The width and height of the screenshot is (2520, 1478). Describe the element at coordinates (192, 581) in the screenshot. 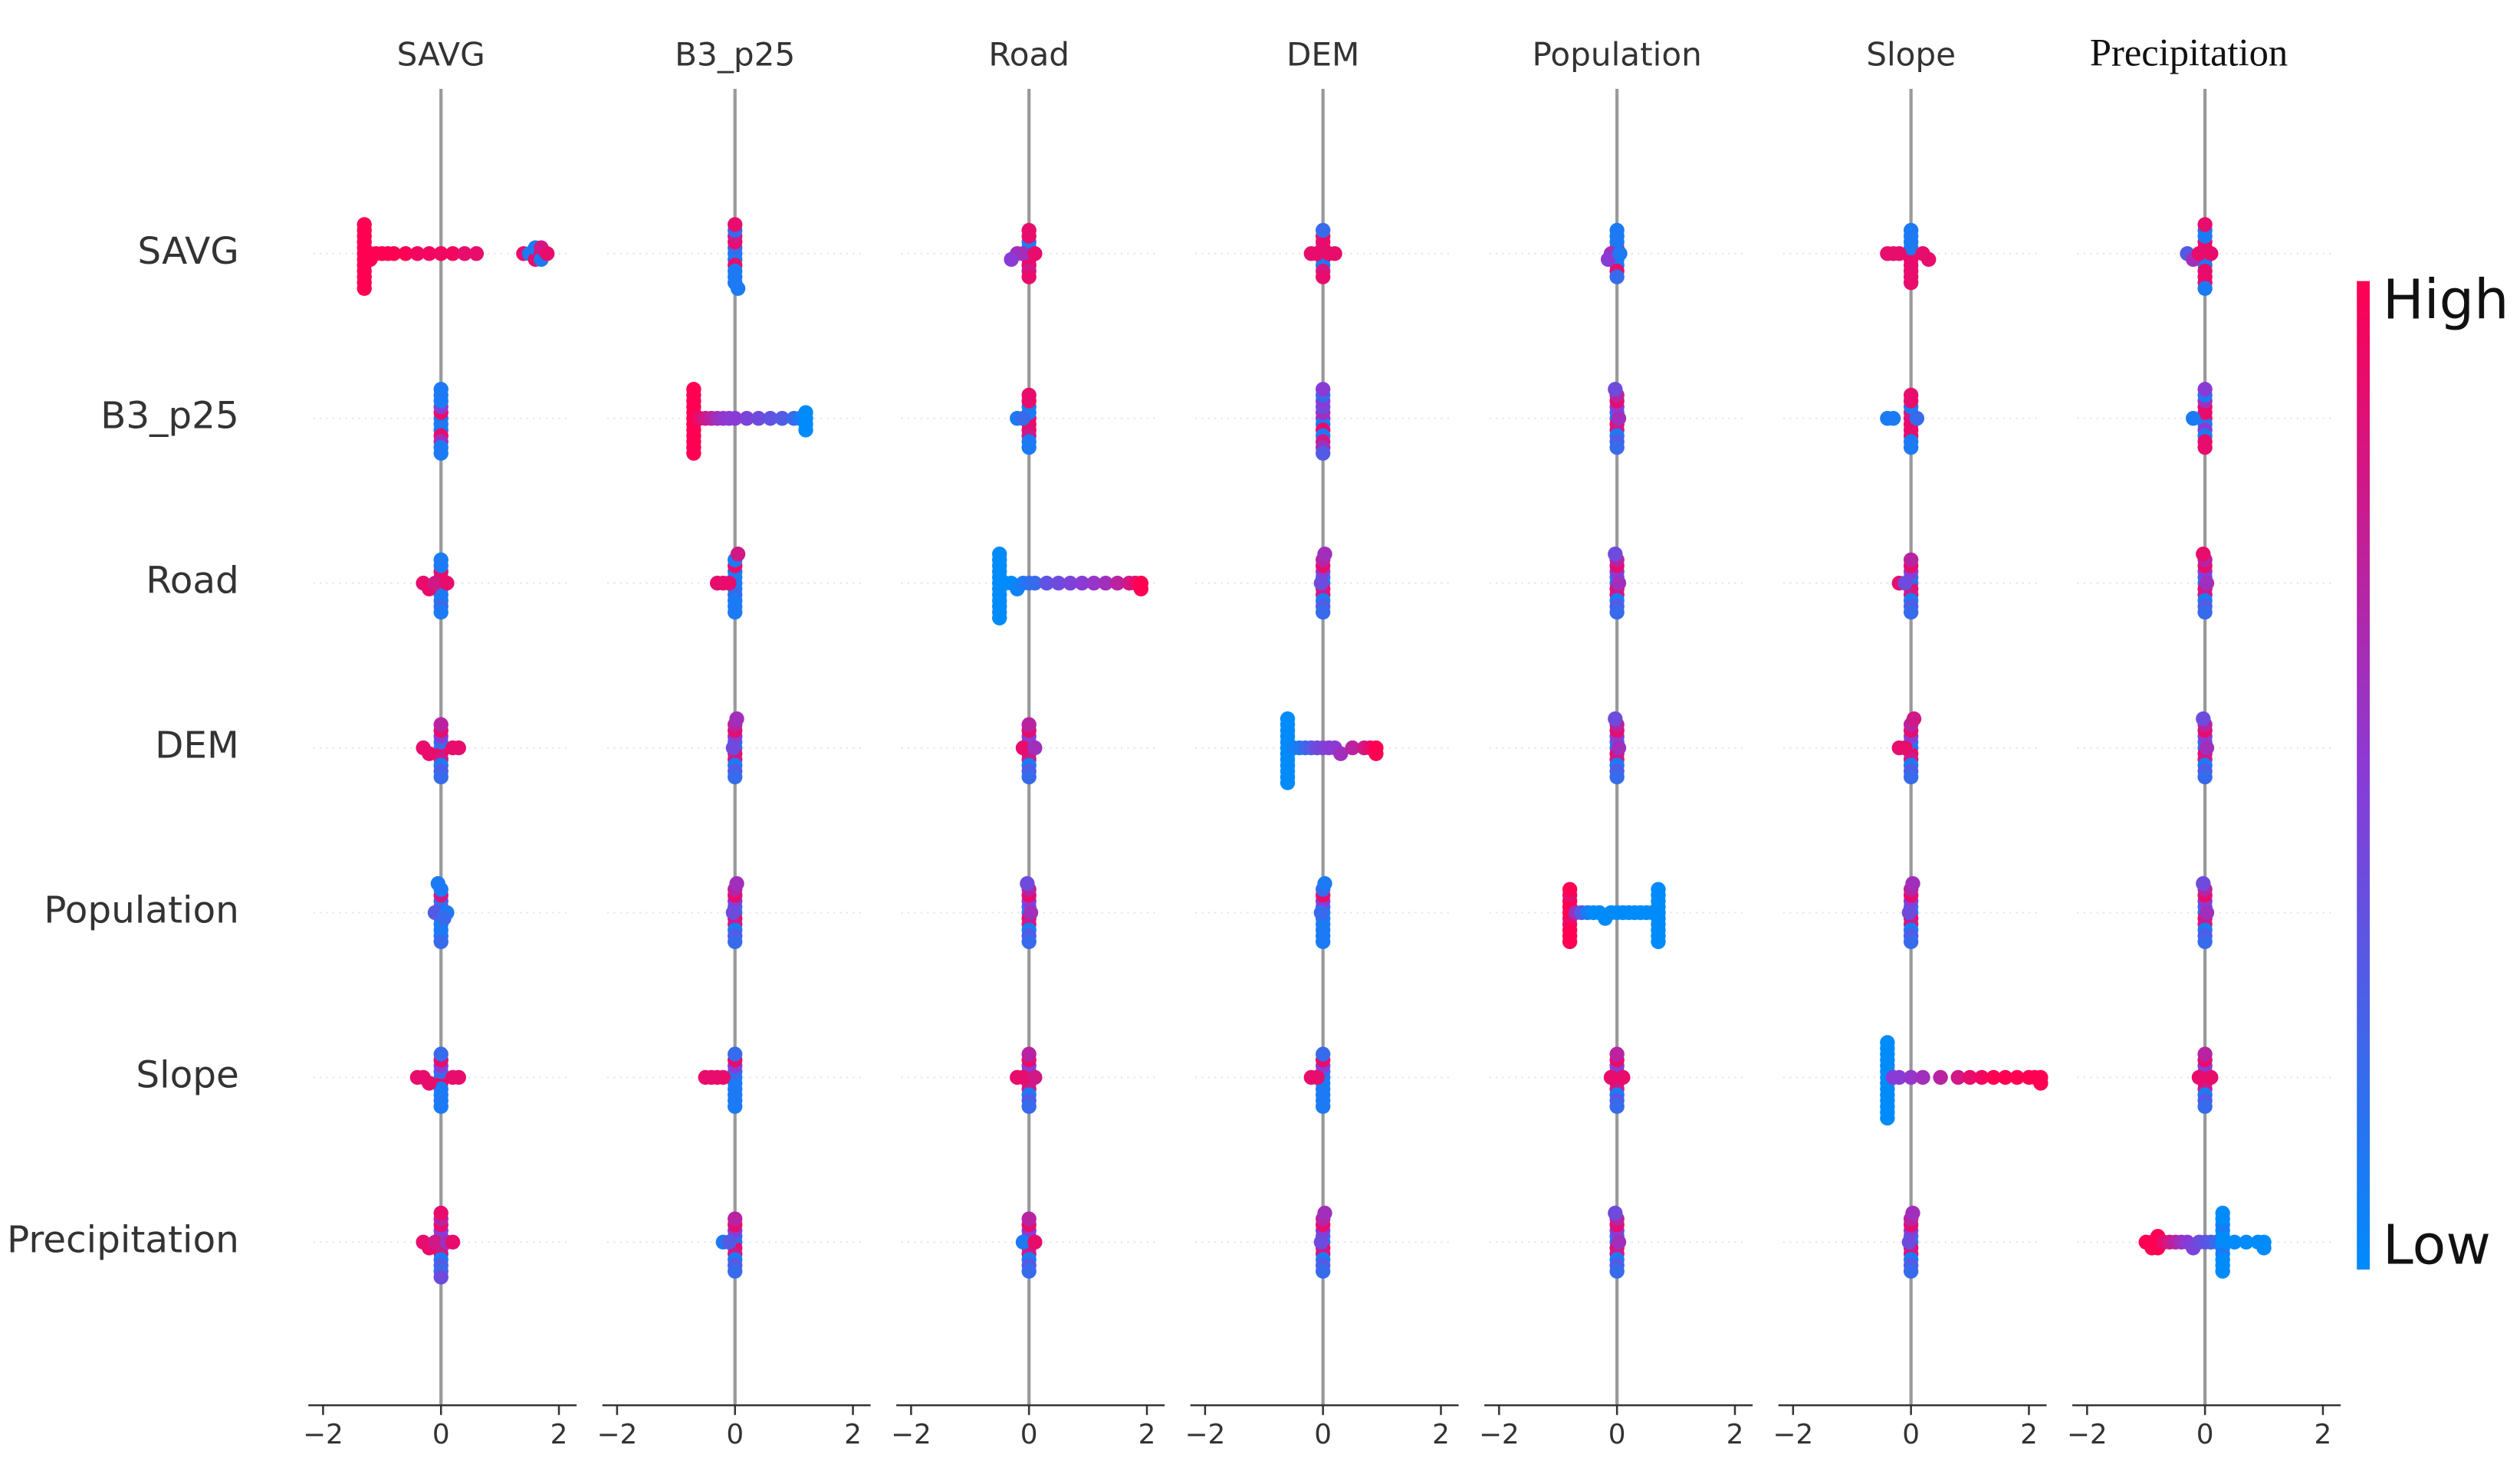

I see `row-label: Road` at that location.